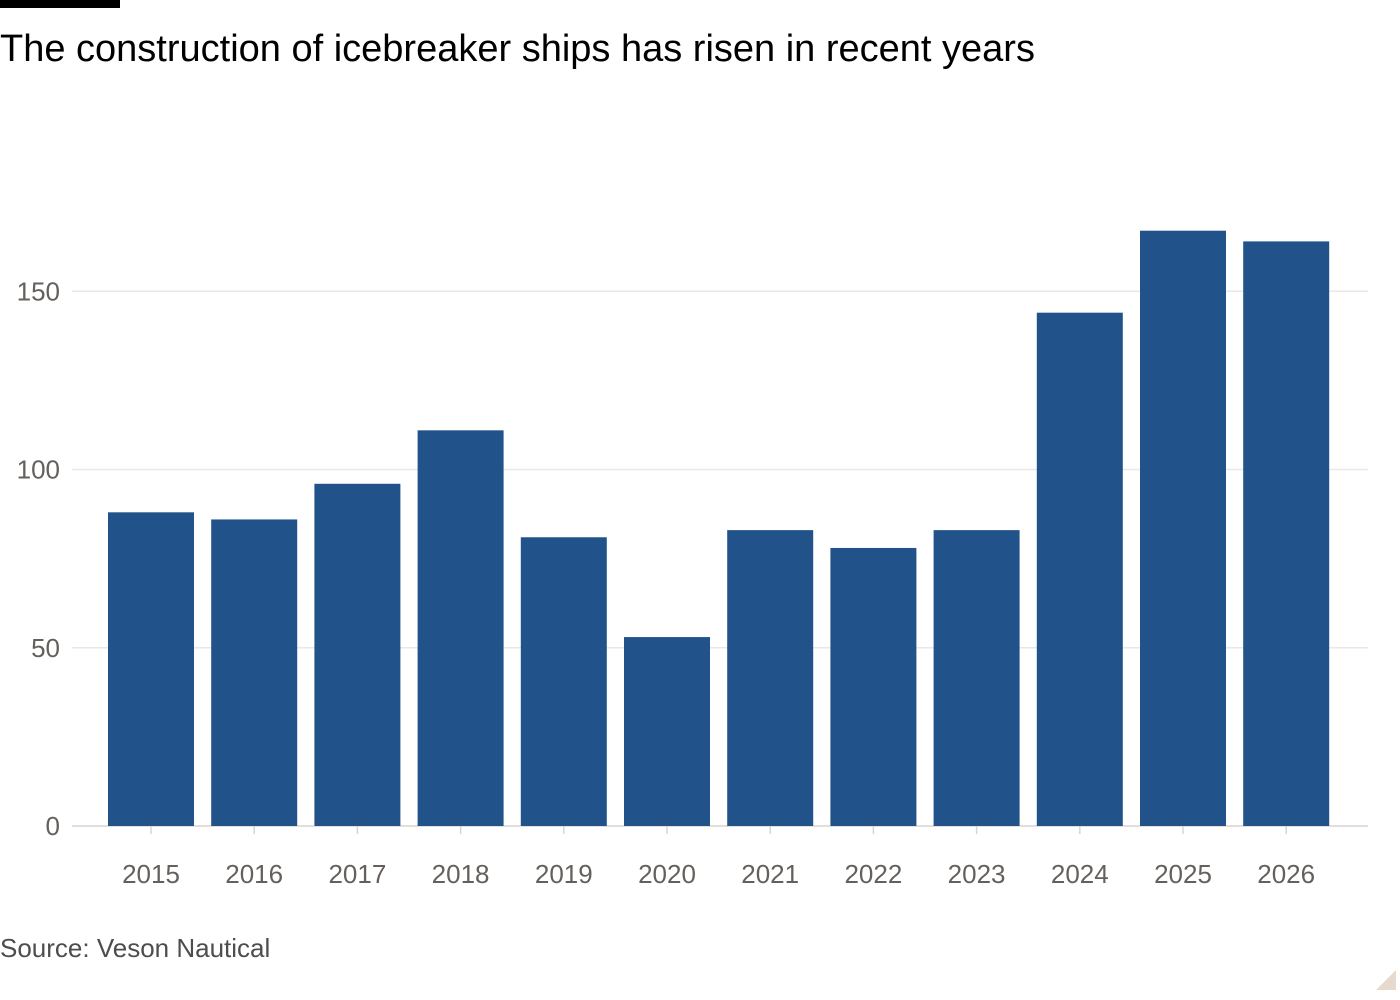 This screenshot has width=1400, height=1000. Describe the element at coordinates (53, 826) in the screenshot. I see `y-tick-label: 0` at that location.